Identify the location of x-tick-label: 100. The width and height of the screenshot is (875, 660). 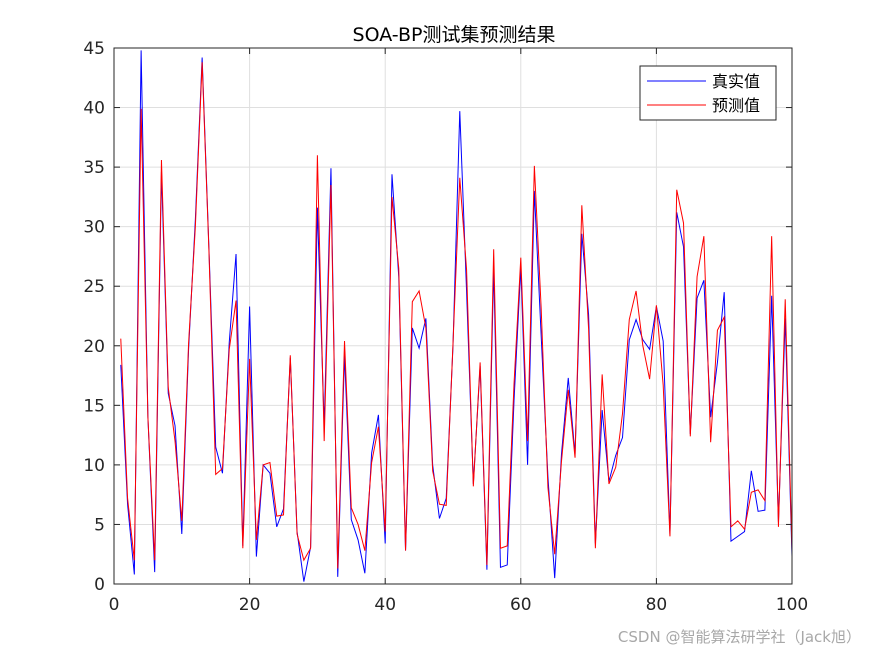
(792, 605).